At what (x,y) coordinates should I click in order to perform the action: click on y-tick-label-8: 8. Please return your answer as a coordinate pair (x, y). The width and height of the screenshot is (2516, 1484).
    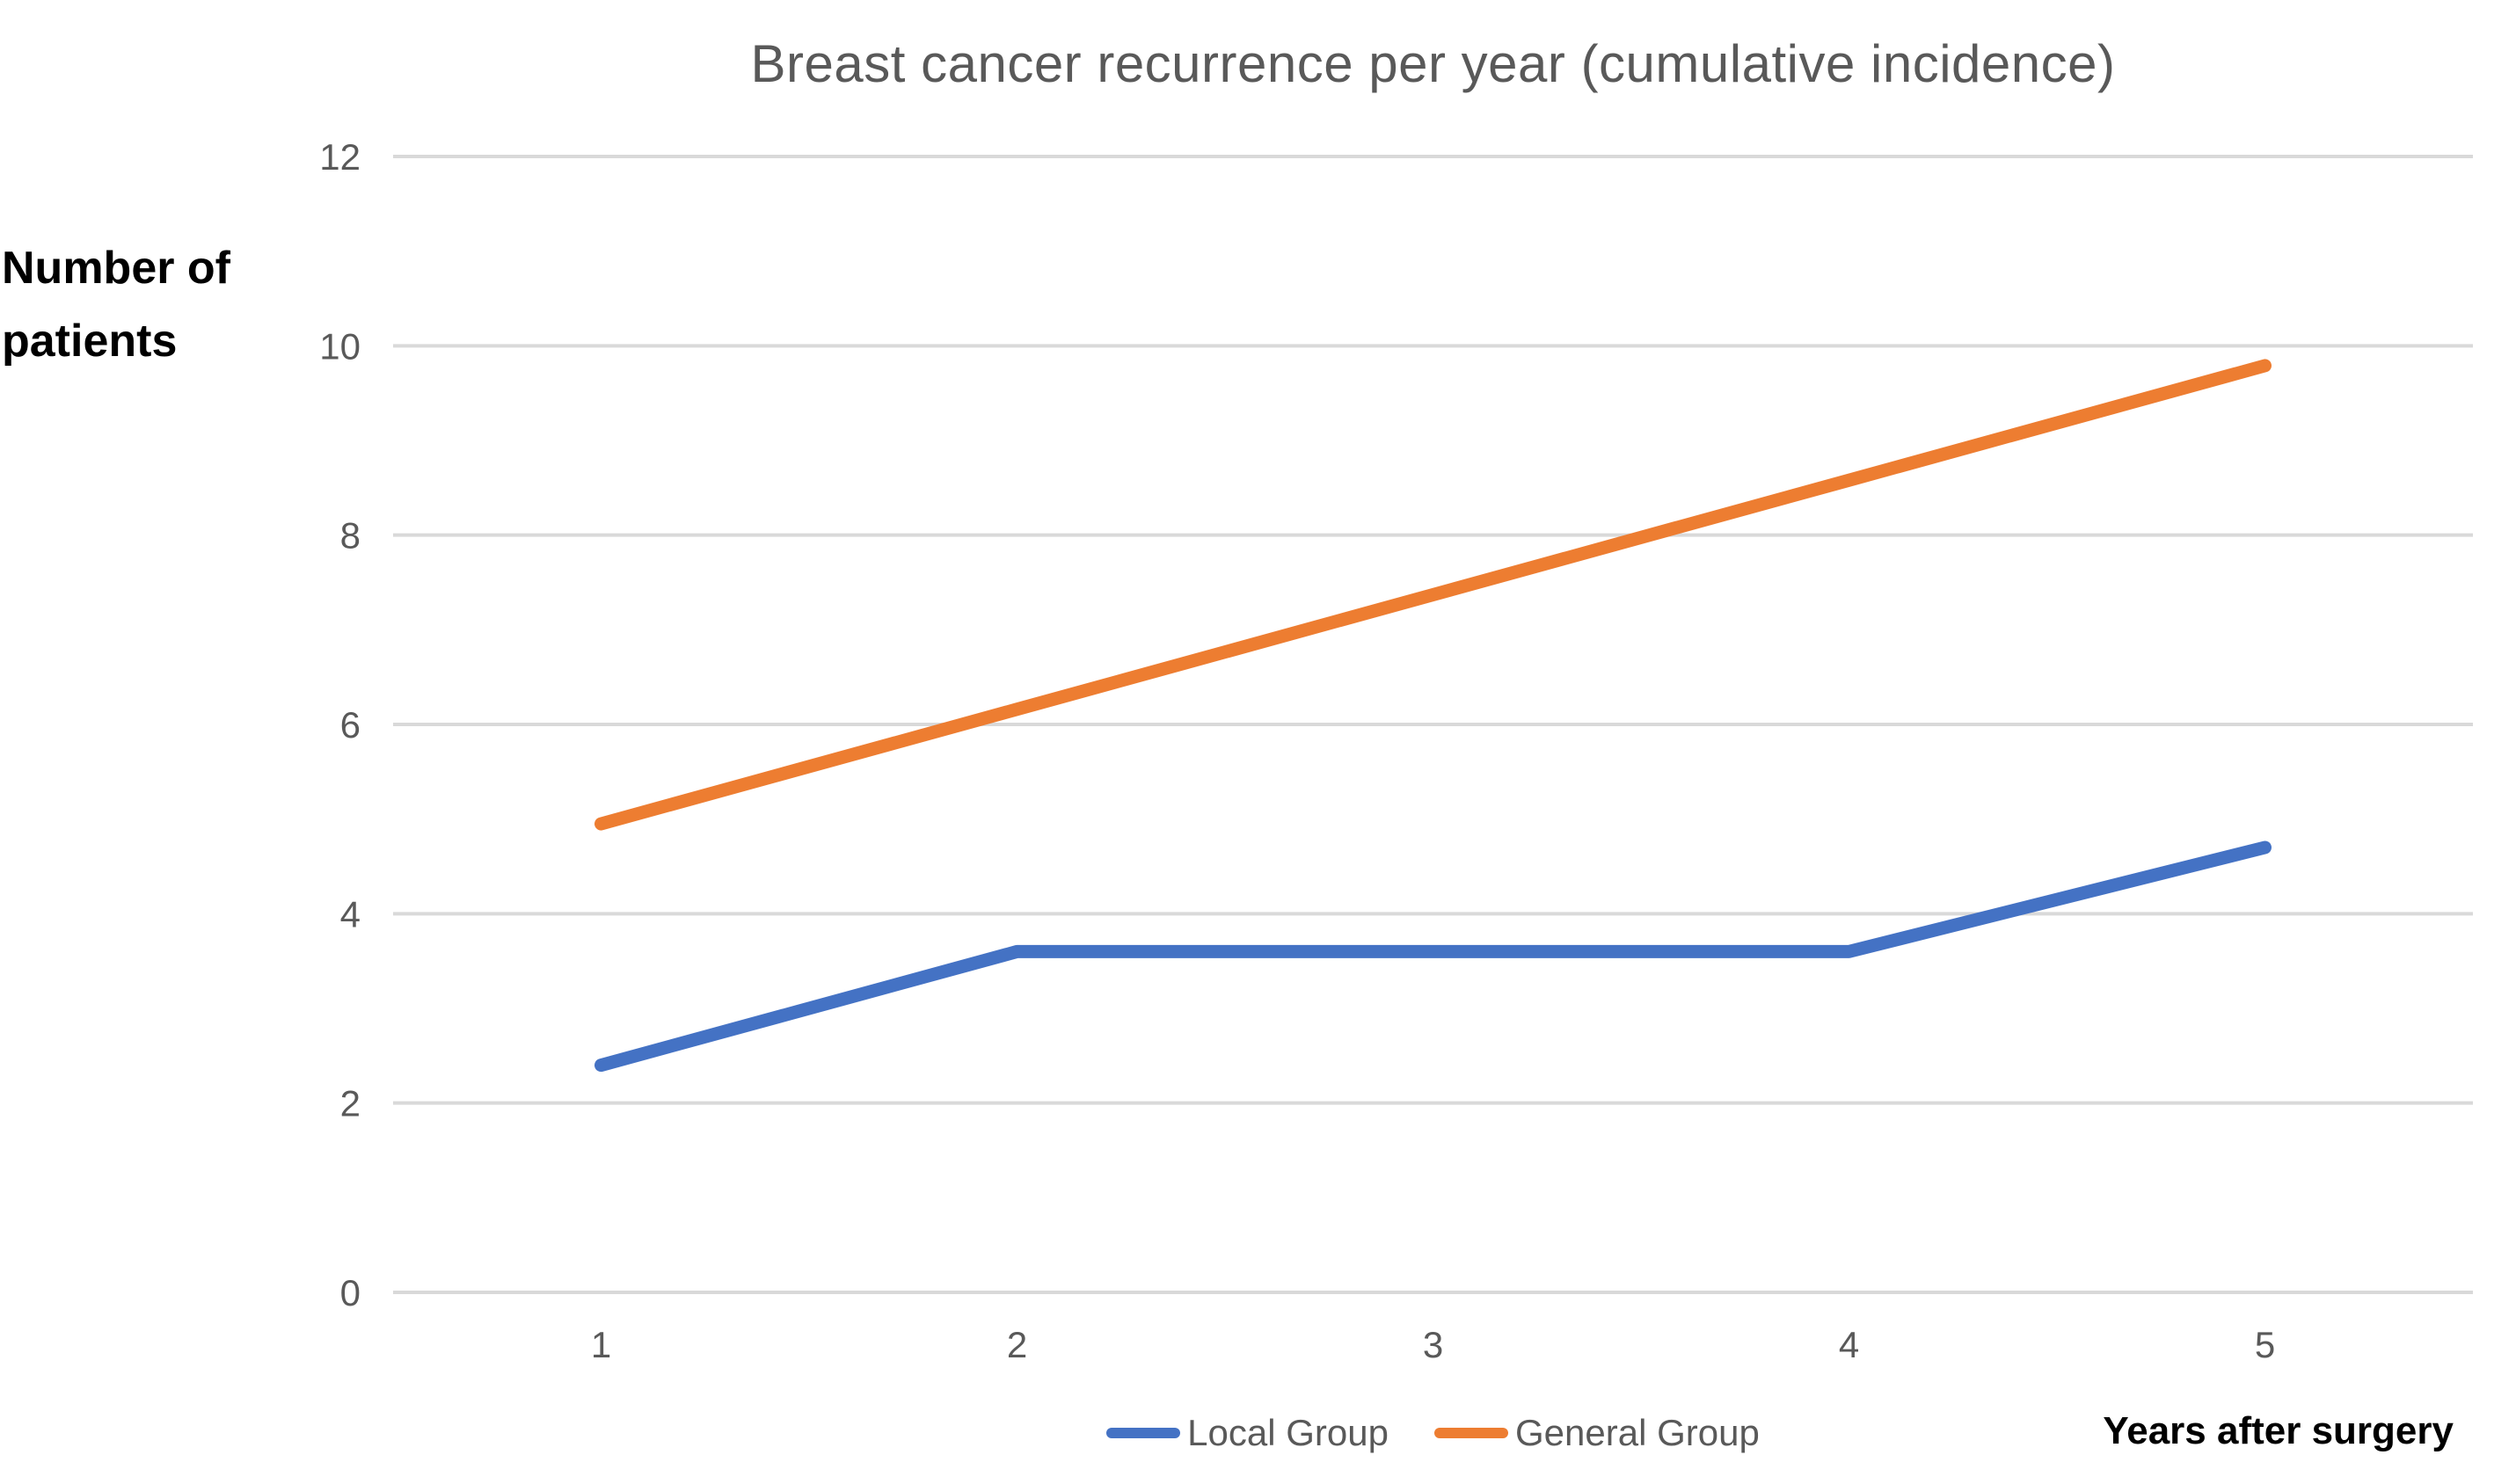
    Looking at the image, I should click on (351, 535).